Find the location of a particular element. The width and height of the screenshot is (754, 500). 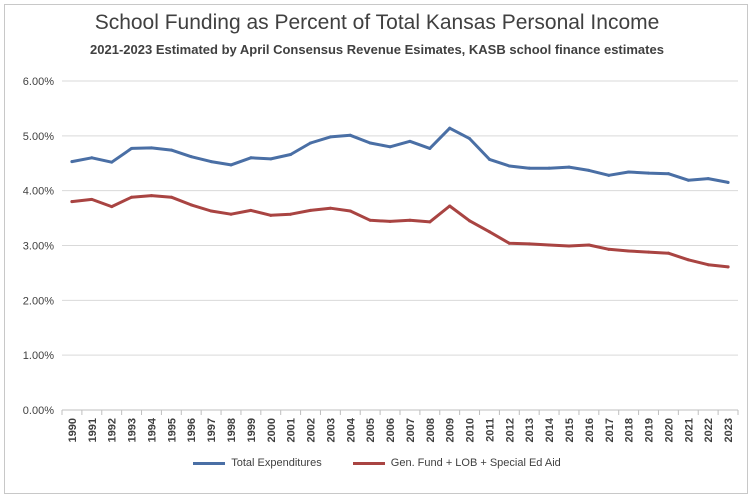

x-tick-label: 2009 is located at coordinates (451, 430).